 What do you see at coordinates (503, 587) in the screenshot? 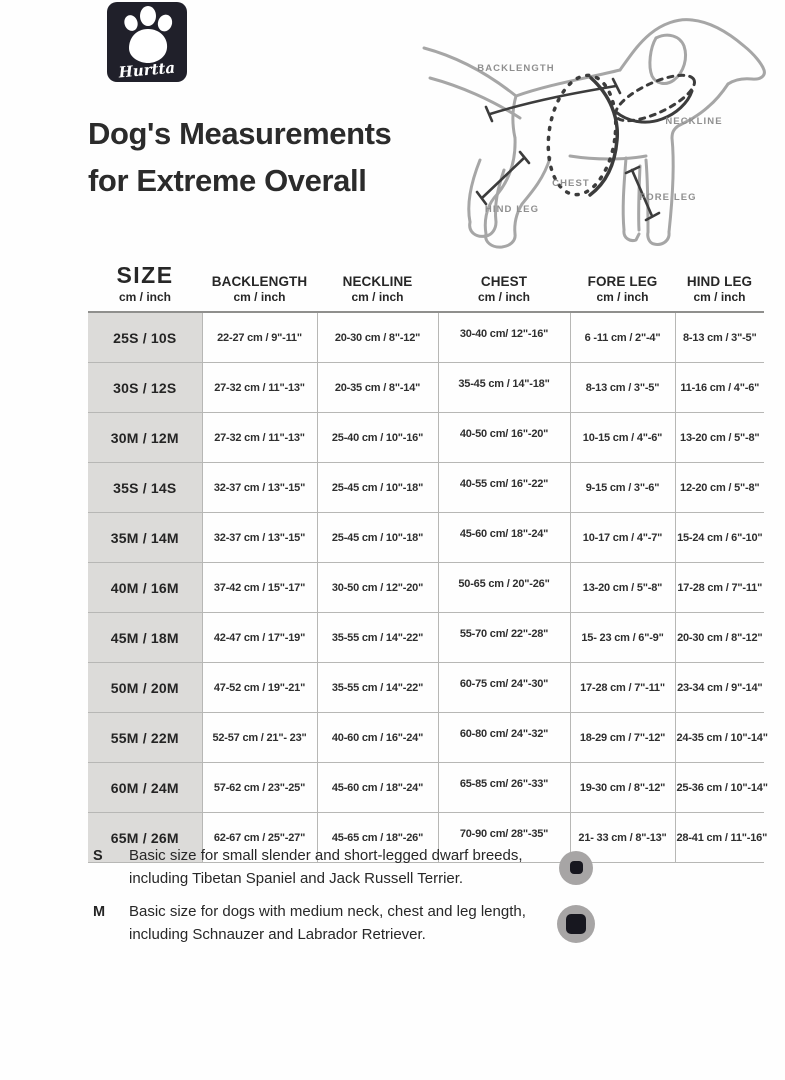
I see `measurement-cell: 50-65 cm / 20"-26"` at bounding box center [503, 587].